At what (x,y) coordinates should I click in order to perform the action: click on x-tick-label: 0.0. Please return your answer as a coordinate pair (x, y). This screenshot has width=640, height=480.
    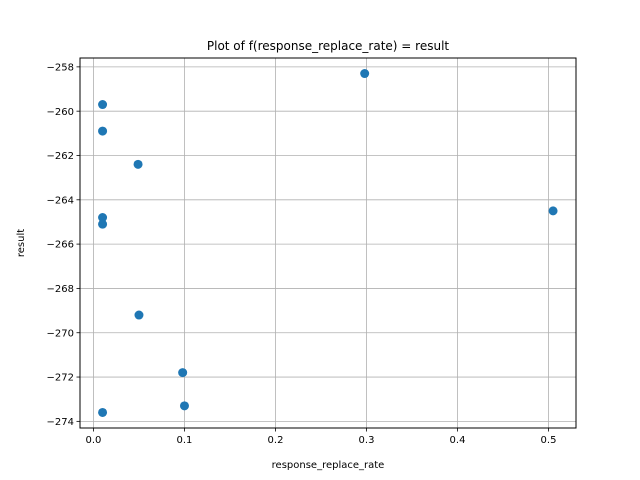
    Looking at the image, I should click on (94, 440).